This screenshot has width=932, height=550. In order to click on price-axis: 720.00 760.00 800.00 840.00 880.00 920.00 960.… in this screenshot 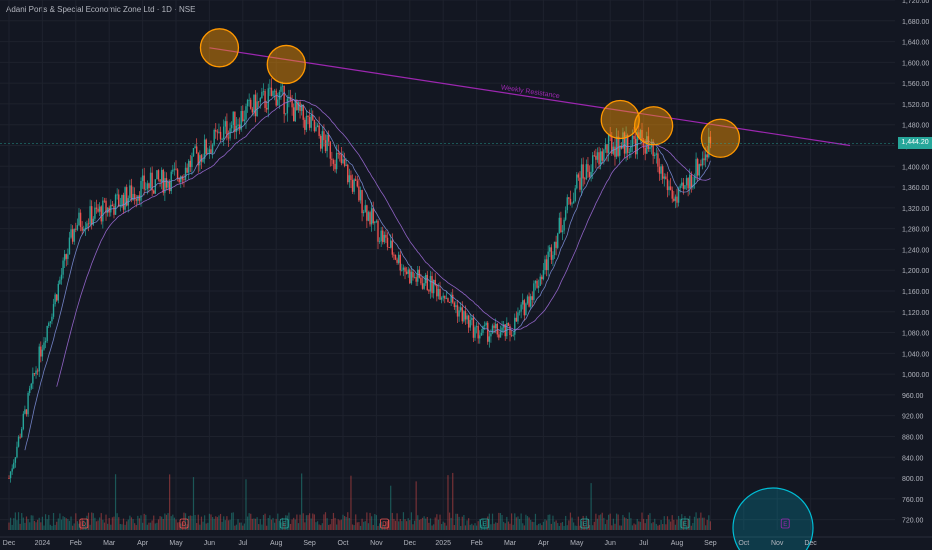, I will do `click(915, 262)`.